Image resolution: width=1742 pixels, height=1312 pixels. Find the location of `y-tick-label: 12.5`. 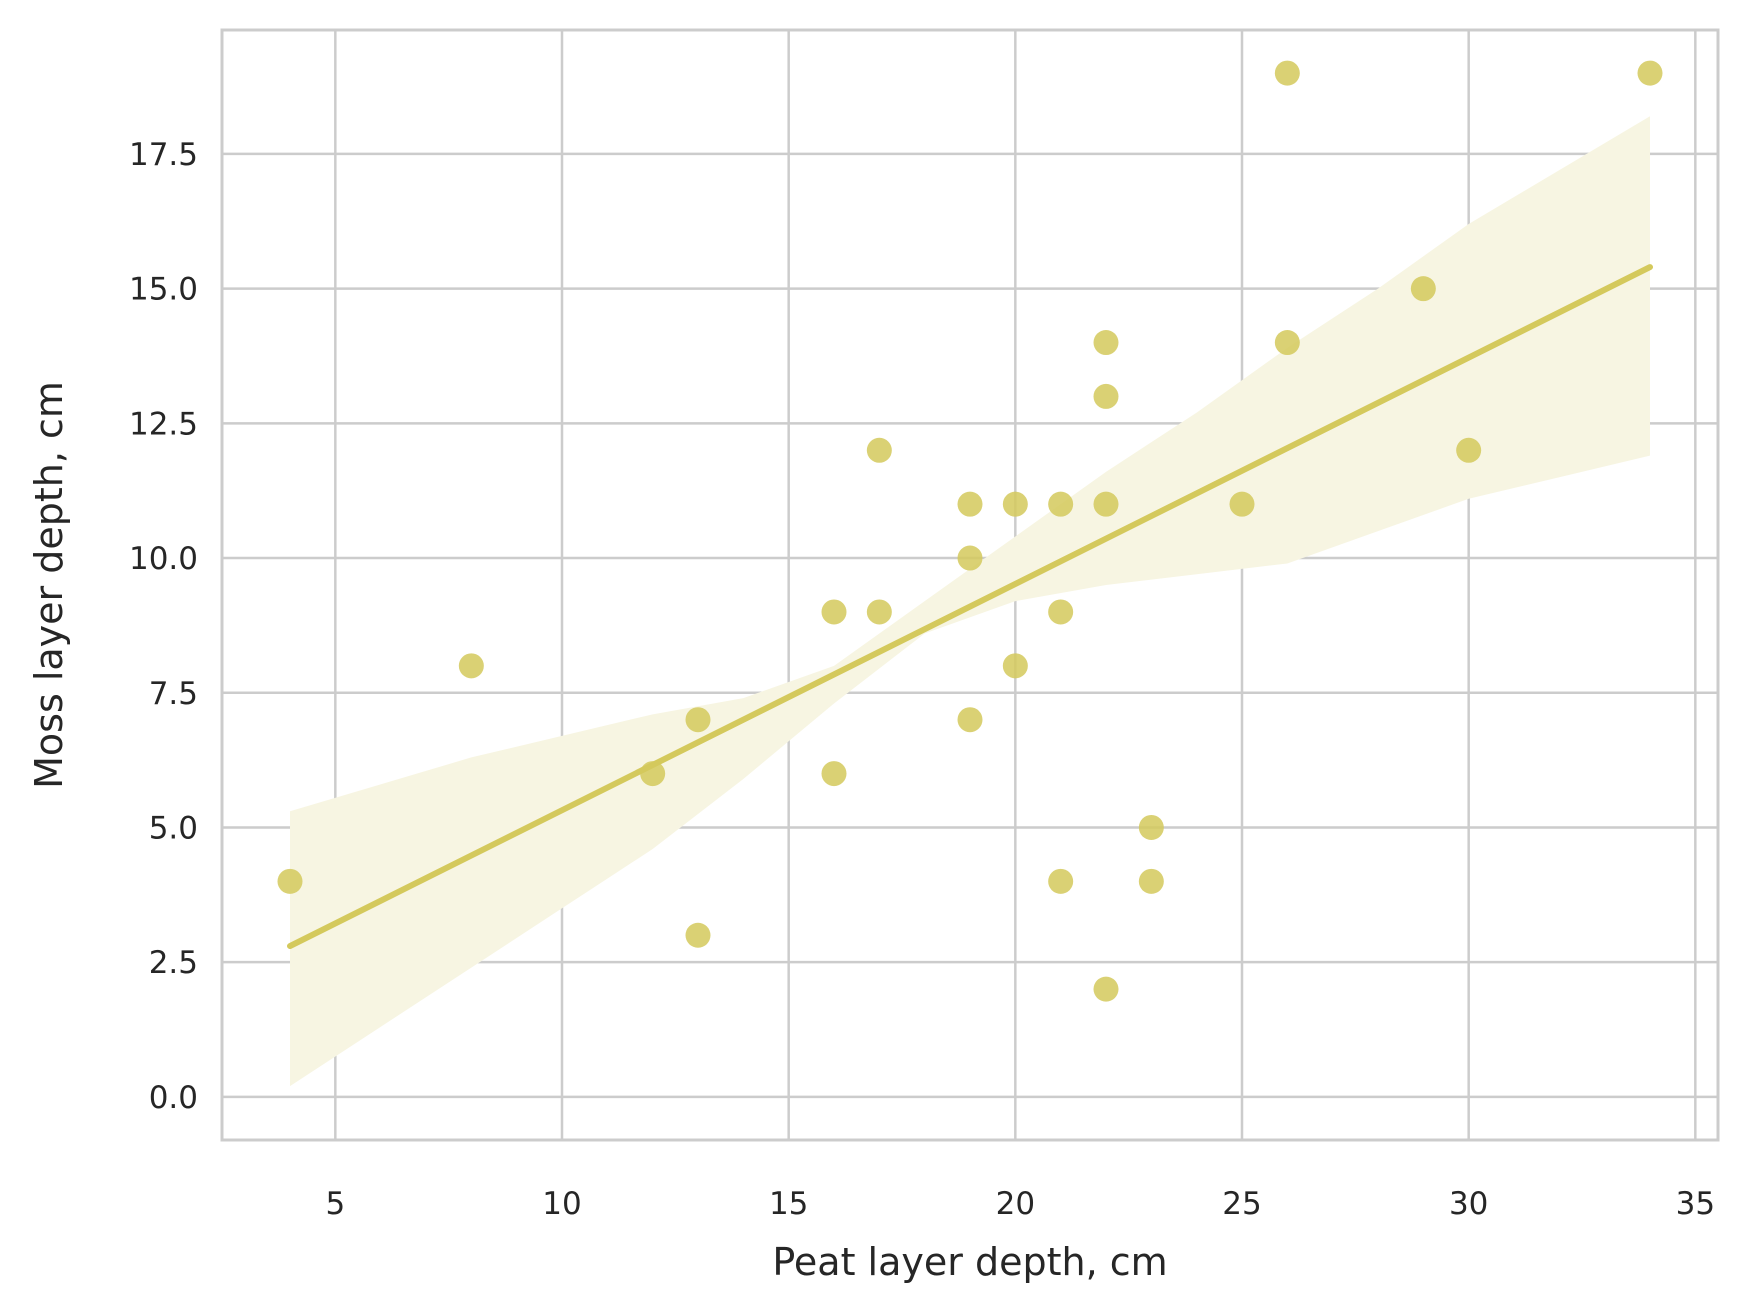

y-tick-label: 12.5 is located at coordinates (163, 424).